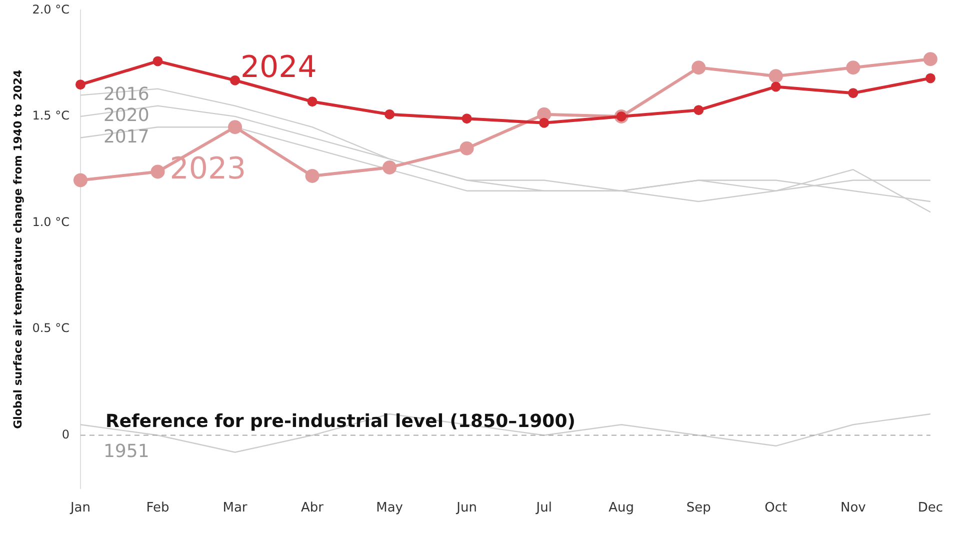 Image resolution: width=955 pixels, height=533 pixels. I want to click on y-tick-label: 1.0 °C, so click(51, 221).